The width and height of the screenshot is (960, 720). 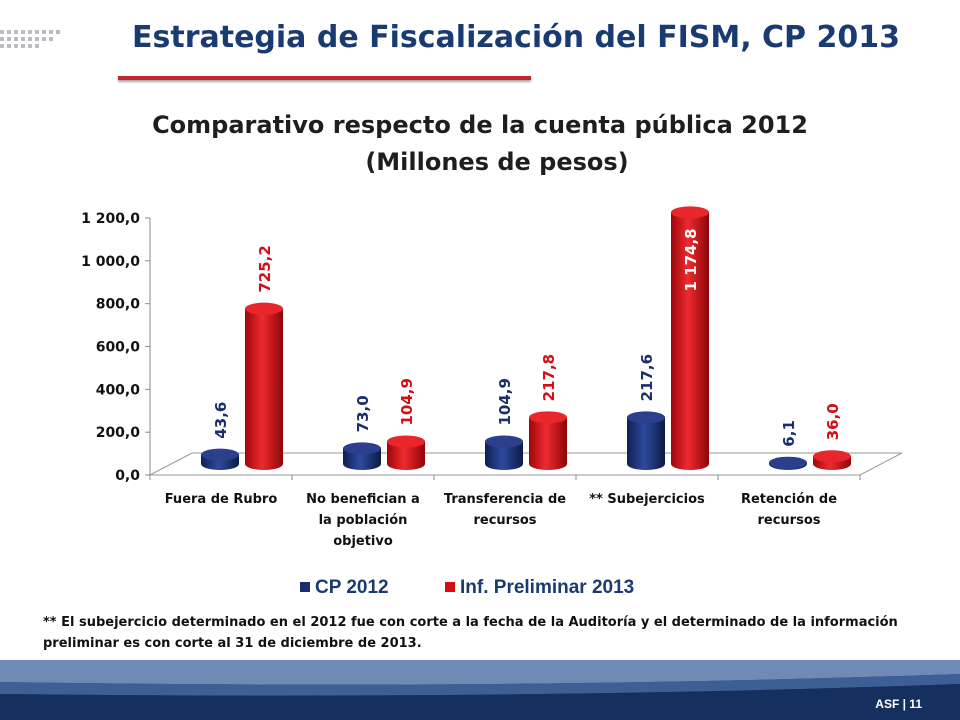 I want to click on chart-subtitle: (Millones de pesos), so click(x=496, y=162).